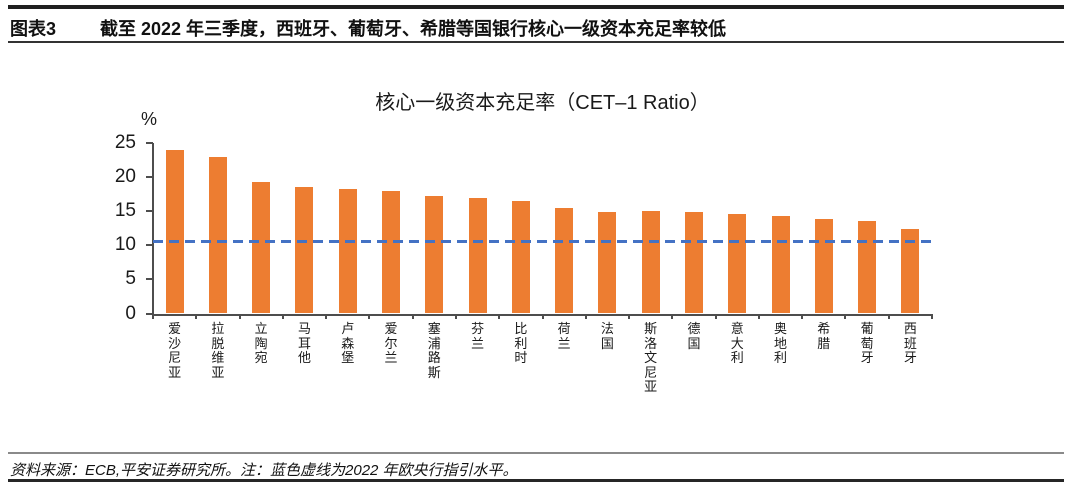  What do you see at coordinates (434, 254) in the screenshot?
I see `bar-塞浦路斯` at bounding box center [434, 254].